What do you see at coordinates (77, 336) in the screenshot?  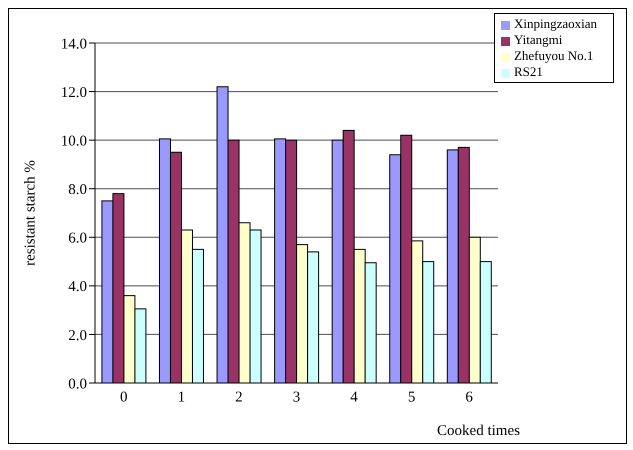 I see `y-tick-label: 2.0` at bounding box center [77, 336].